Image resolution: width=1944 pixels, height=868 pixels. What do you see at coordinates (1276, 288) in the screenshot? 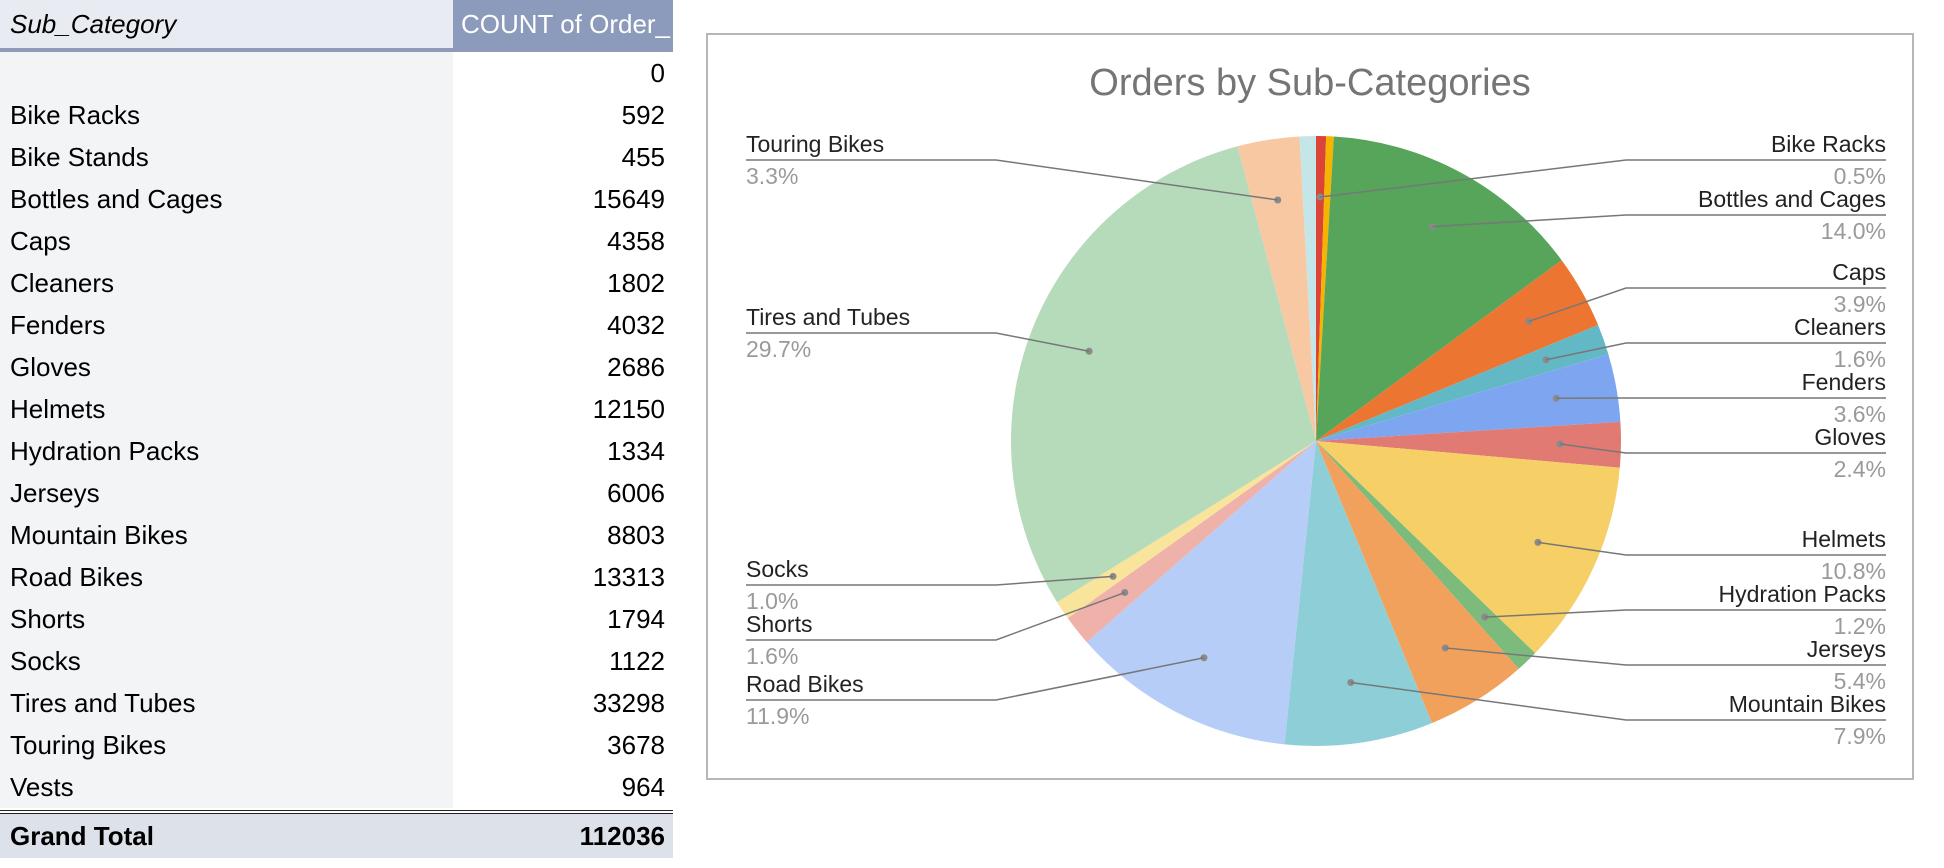
I see `pie-slice-touring-bikes` at bounding box center [1276, 288].